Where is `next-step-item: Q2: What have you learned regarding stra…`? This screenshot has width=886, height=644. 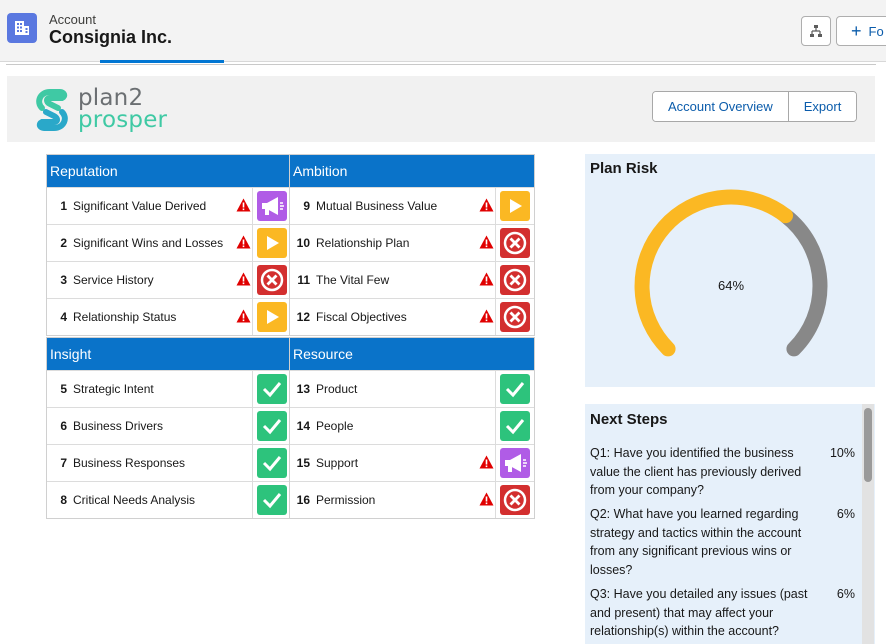
next-step-item: Q2: What have you learned regarding stra… is located at coordinates (722, 542).